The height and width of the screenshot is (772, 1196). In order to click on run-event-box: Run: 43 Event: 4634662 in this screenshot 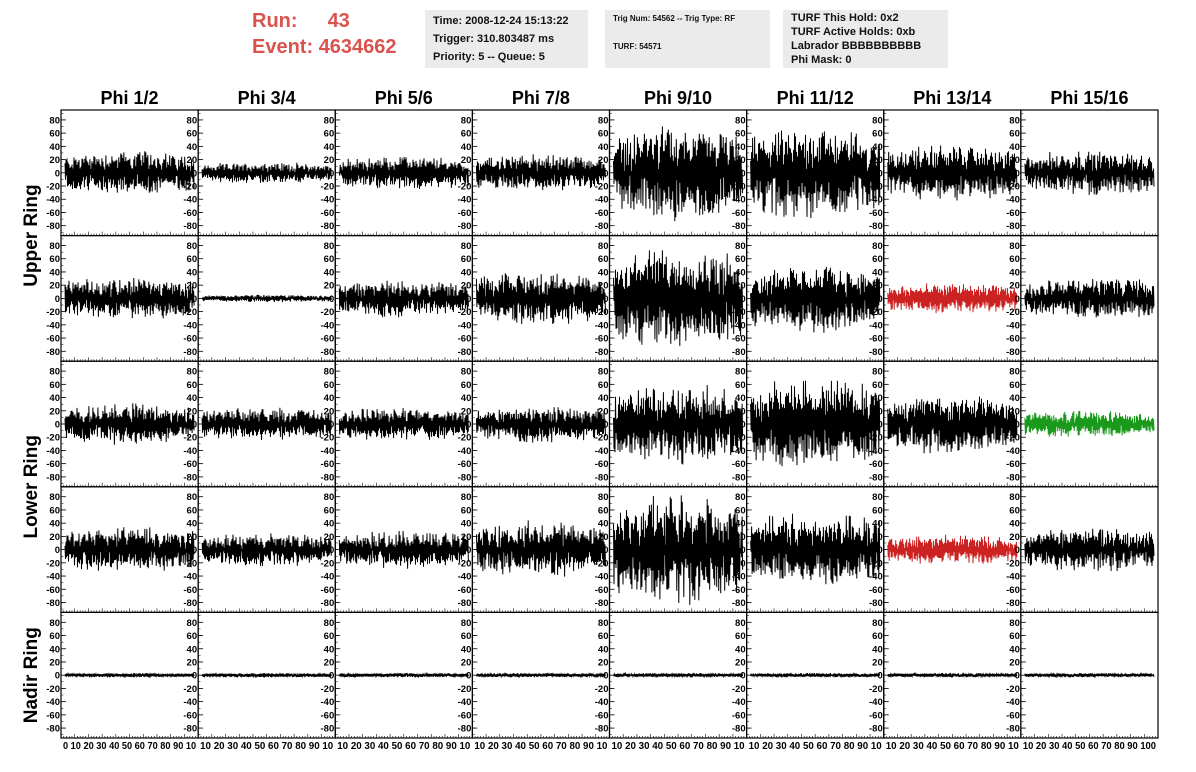, I will do `click(324, 34)`.